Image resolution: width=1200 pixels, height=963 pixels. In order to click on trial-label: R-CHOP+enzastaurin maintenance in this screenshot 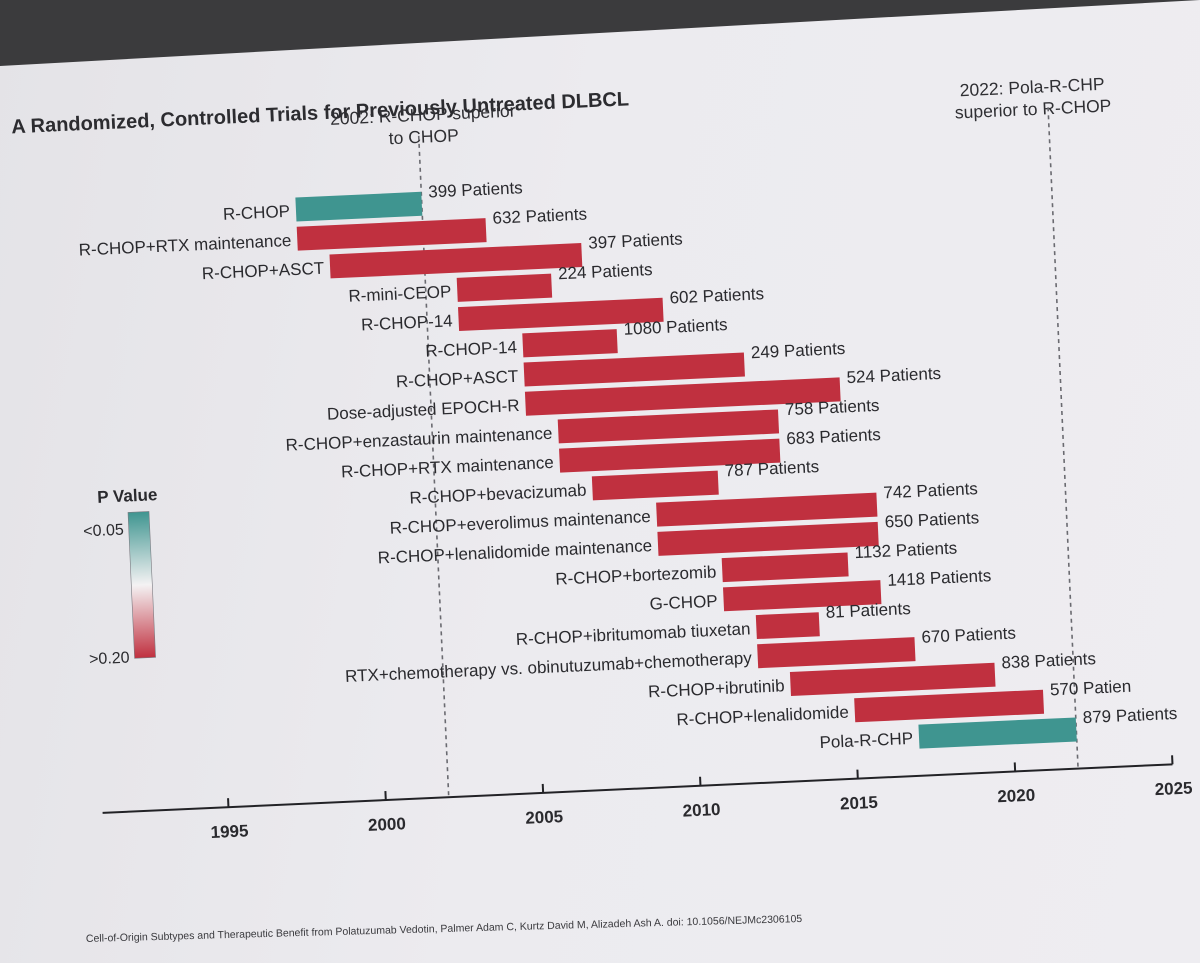, I will do `click(419, 439)`.